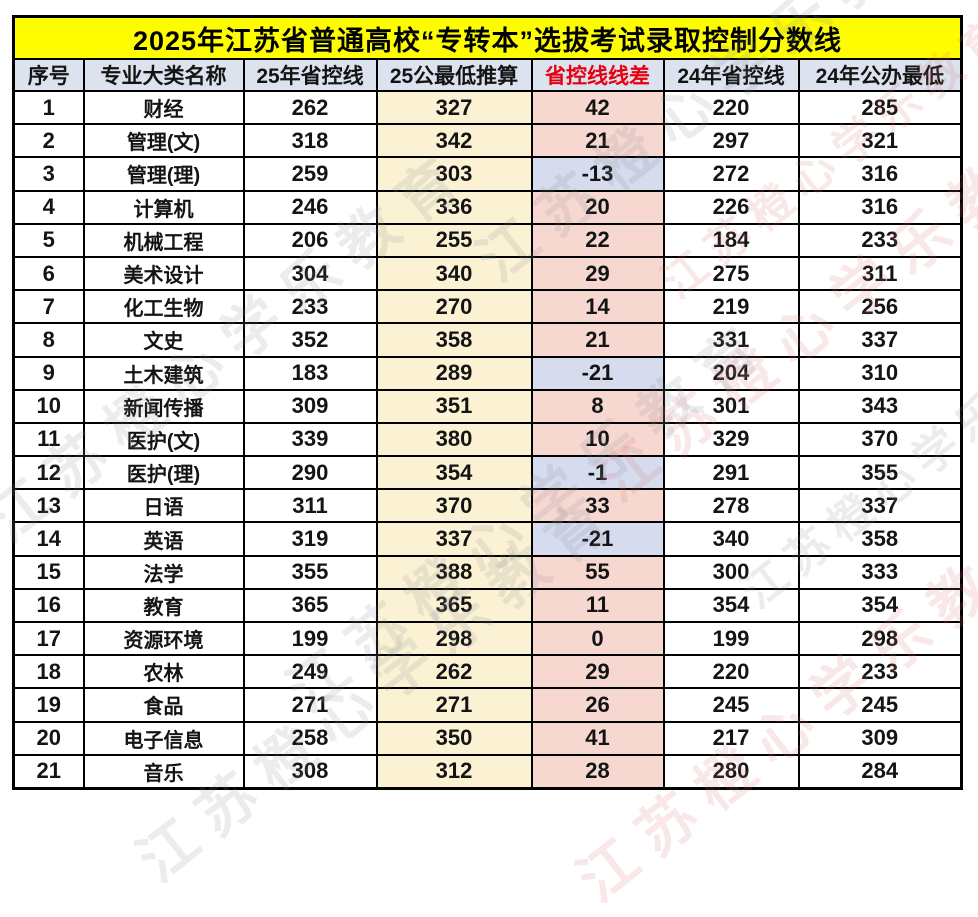  What do you see at coordinates (487, 539) in the screenshot?
I see `table-row: 14 英语 319 337 -21 340 358` at bounding box center [487, 539].